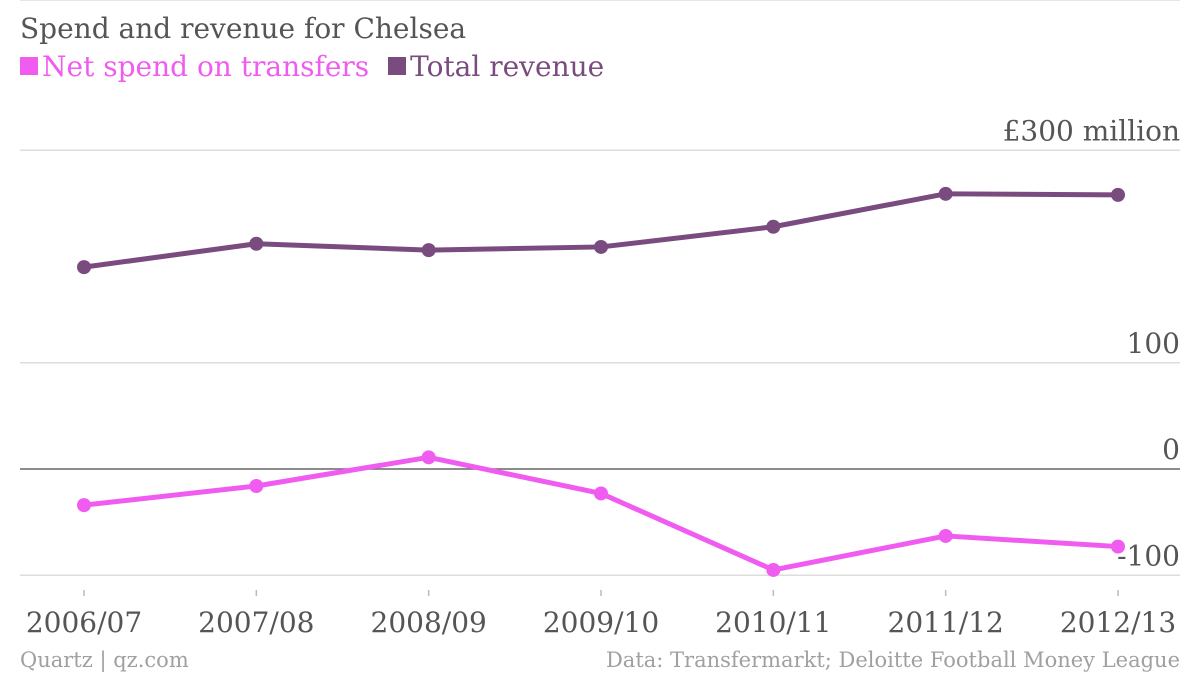 This screenshot has height=676, width=1200. Describe the element at coordinates (1153, 343) in the screenshot. I see `y-tick-label: 100` at that location.